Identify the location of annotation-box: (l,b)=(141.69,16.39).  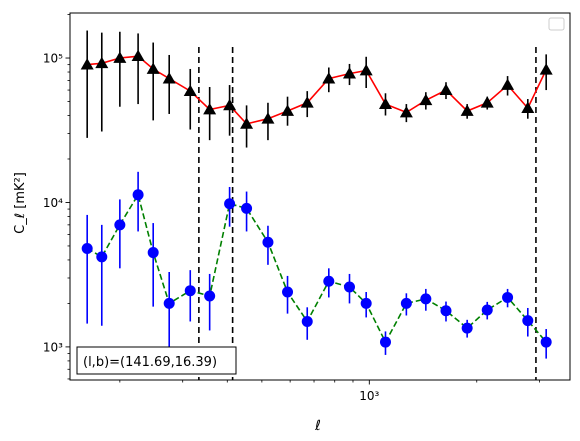
(156, 360).